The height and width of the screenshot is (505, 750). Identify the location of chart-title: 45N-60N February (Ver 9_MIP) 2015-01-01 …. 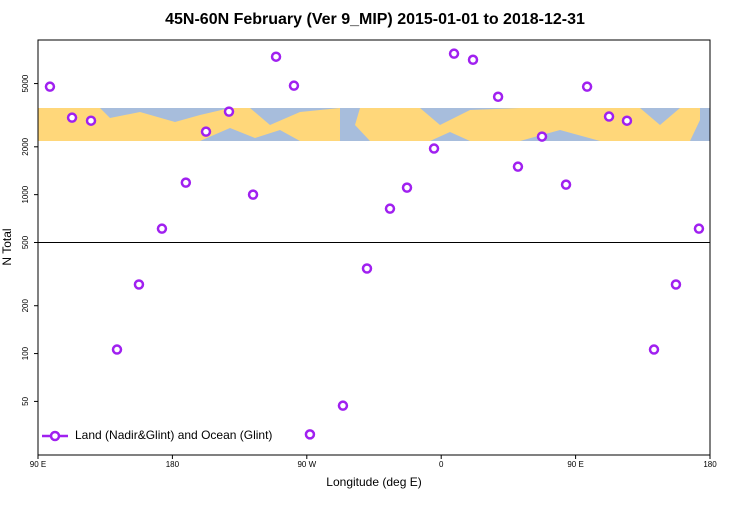
(375, 19).